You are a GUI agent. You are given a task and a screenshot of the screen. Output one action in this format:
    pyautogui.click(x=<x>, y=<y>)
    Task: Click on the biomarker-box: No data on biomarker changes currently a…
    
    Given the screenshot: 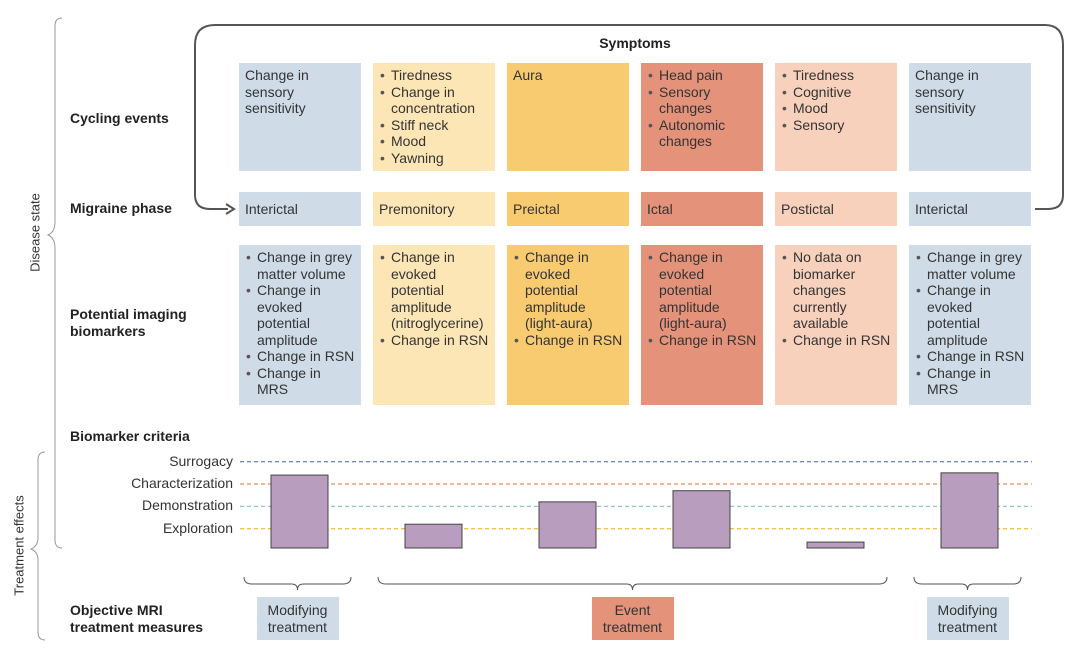 What is the action you would take?
    pyautogui.click(x=836, y=325)
    